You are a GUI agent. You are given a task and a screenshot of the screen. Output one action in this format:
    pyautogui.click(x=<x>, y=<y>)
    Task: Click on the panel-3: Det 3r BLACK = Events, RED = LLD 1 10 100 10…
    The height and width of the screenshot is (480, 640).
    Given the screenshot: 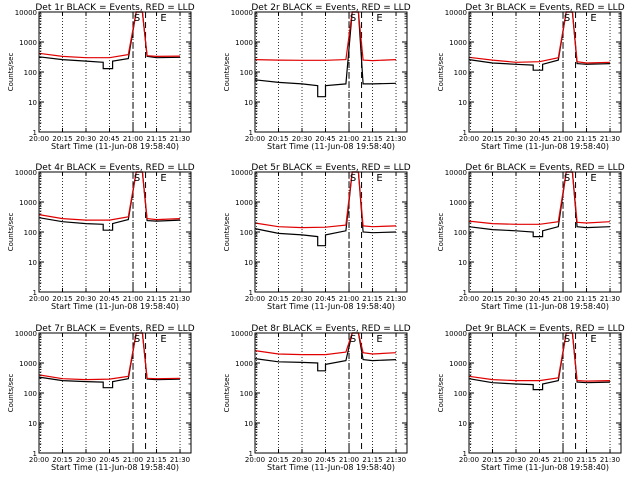 What is the action you would take?
    pyautogui.click(x=531, y=77)
    